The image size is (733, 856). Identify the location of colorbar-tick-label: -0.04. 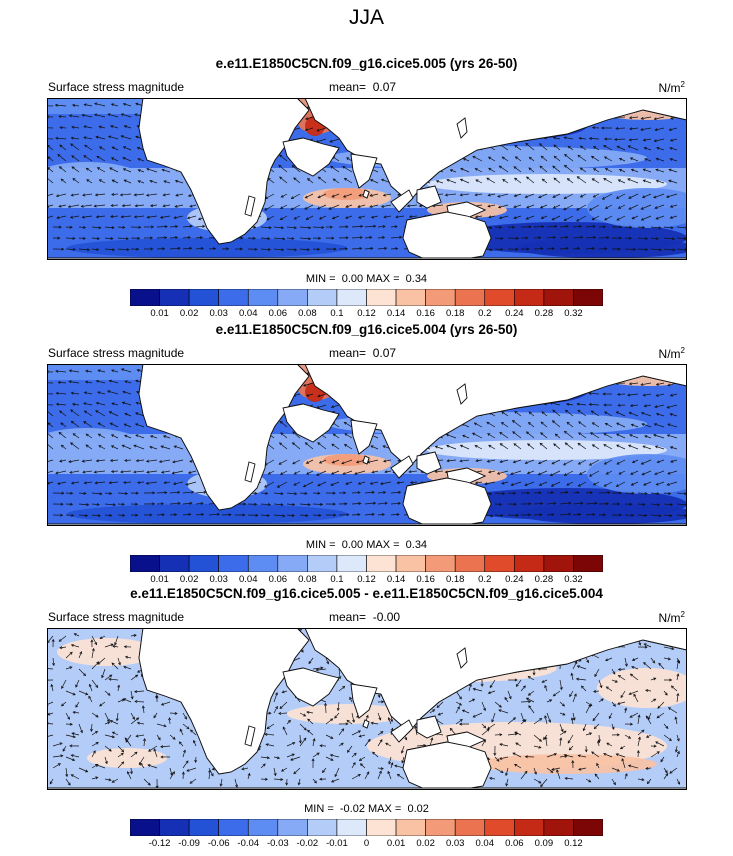
(248, 843).